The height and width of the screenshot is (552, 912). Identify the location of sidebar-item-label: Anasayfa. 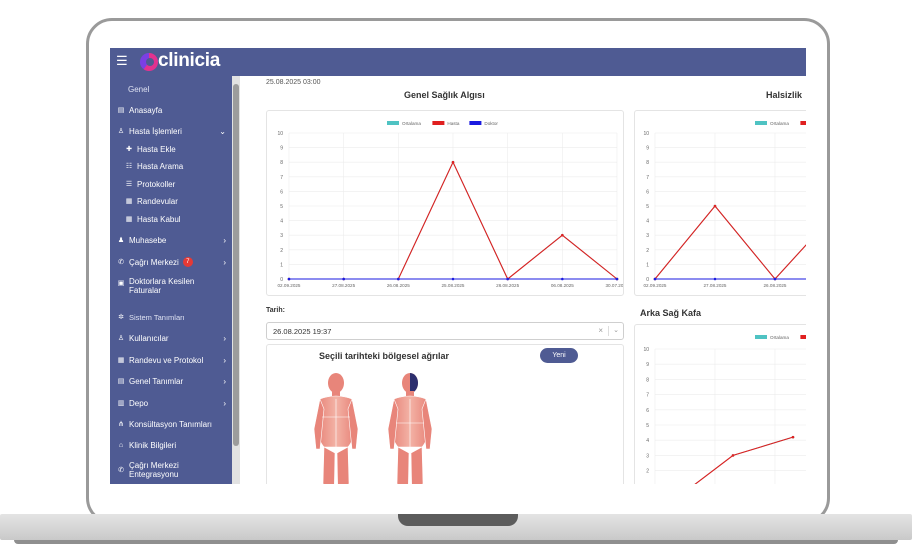
(146, 110).